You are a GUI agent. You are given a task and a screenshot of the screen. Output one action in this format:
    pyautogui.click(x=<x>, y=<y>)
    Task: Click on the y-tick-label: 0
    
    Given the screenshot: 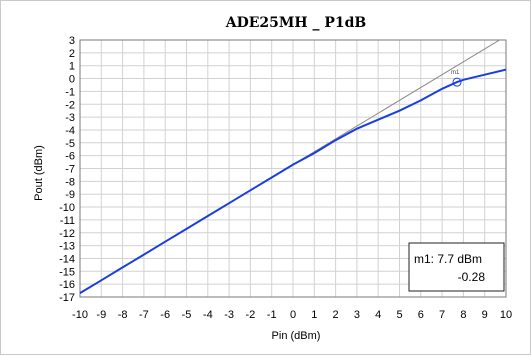 What is the action you would take?
    pyautogui.click(x=72, y=80)
    